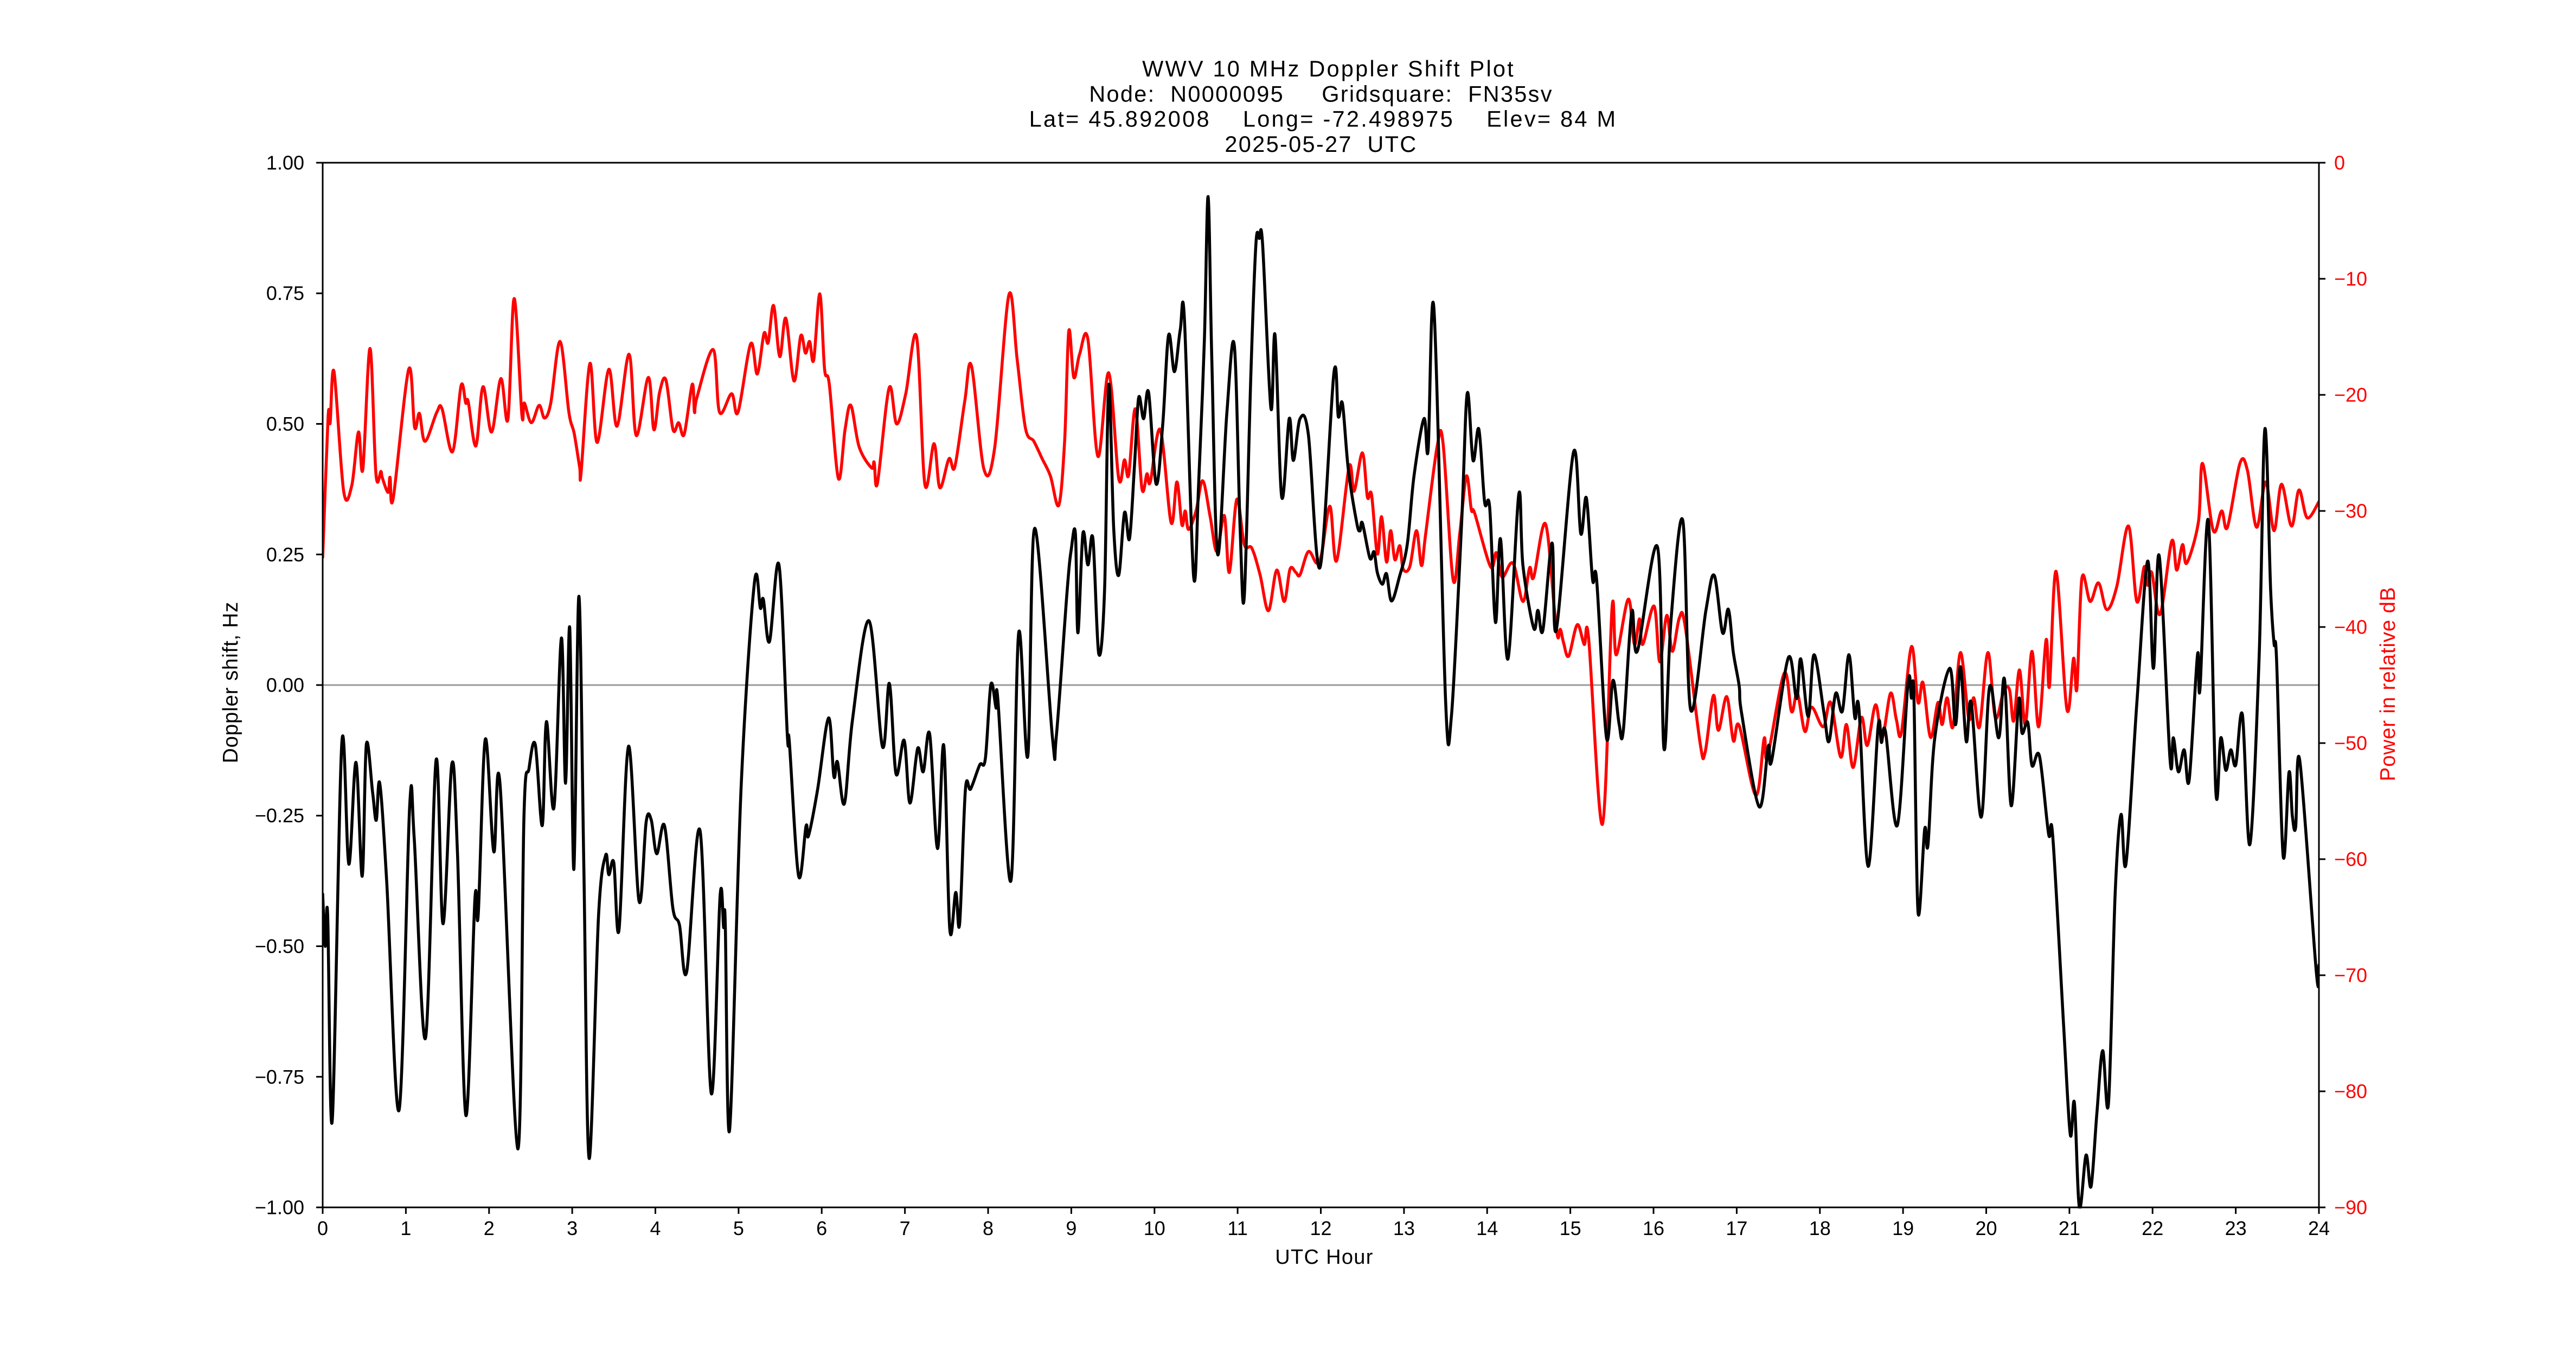 The height and width of the screenshot is (1356, 2576). What do you see at coordinates (2069, 1228) in the screenshot?
I see `svg-text: 21` at bounding box center [2069, 1228].